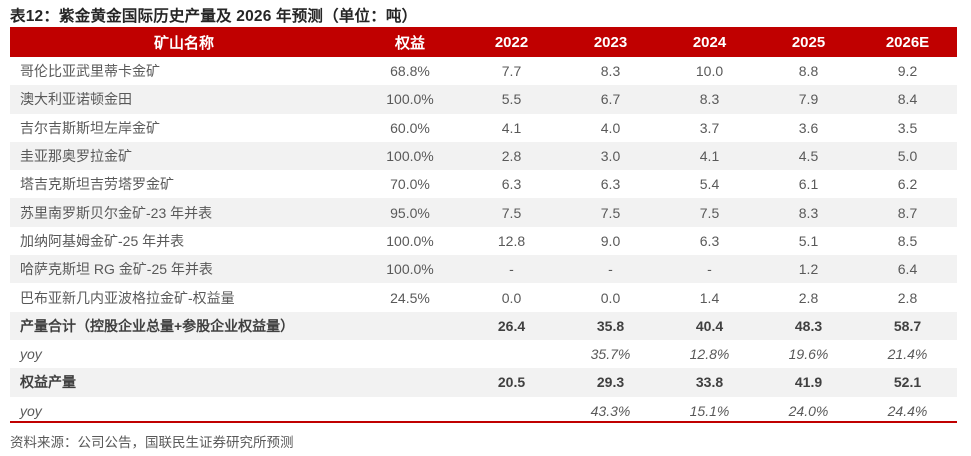 Image resolution: width=971 pixels, height=456 pixels. I want to click on value-cell: 5.4, so click(709, 184).